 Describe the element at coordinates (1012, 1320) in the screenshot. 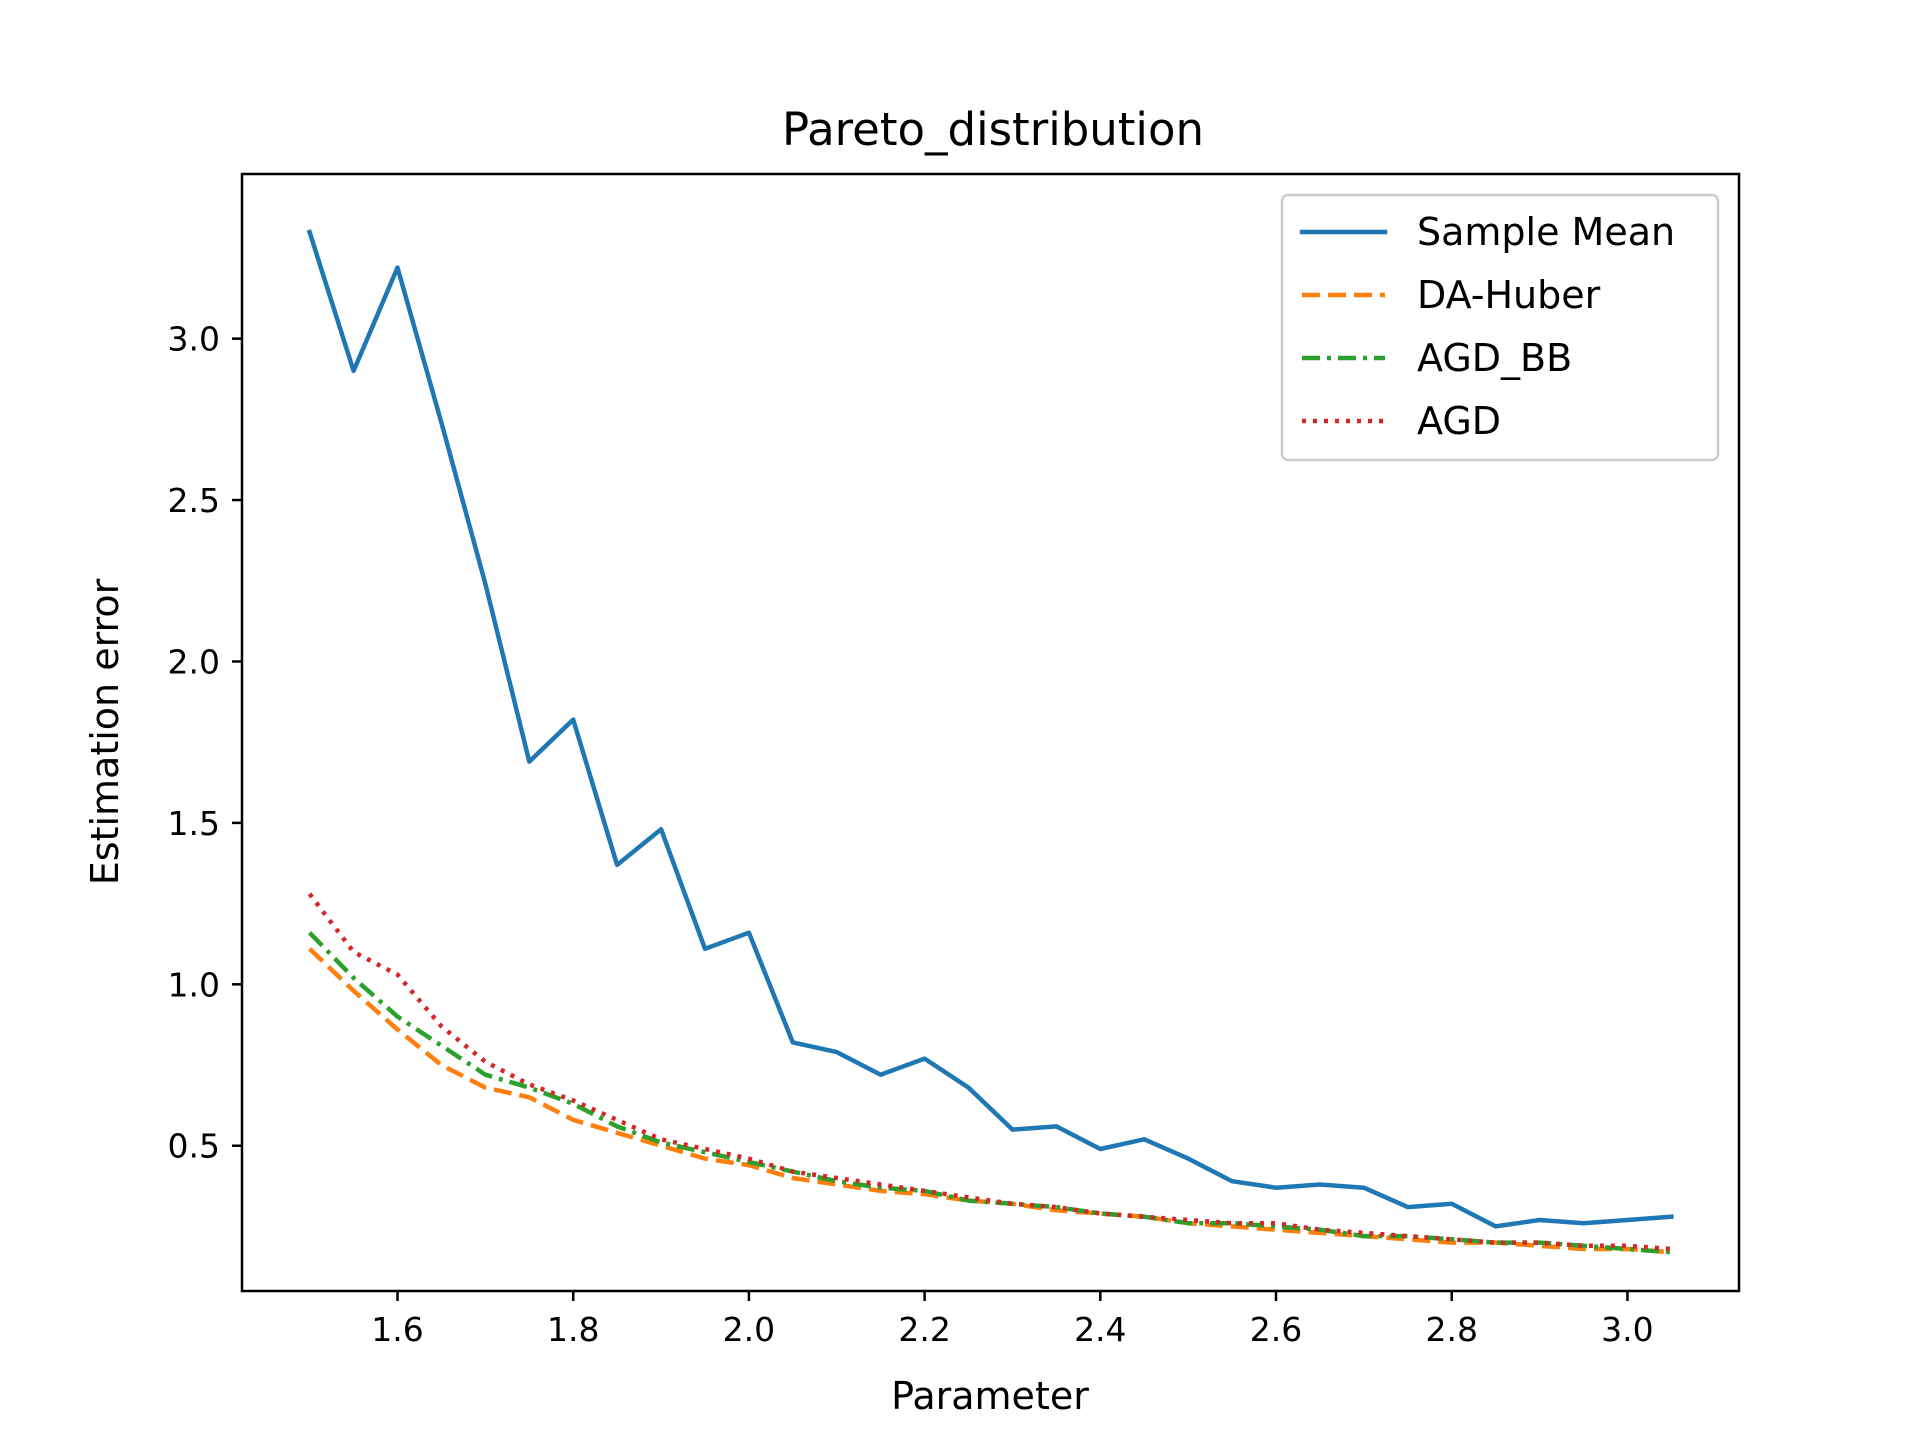

I see `x-axis: 1.6 1.8 2.0 2.2 2.4 2.6 2.8 3.0` at that location.